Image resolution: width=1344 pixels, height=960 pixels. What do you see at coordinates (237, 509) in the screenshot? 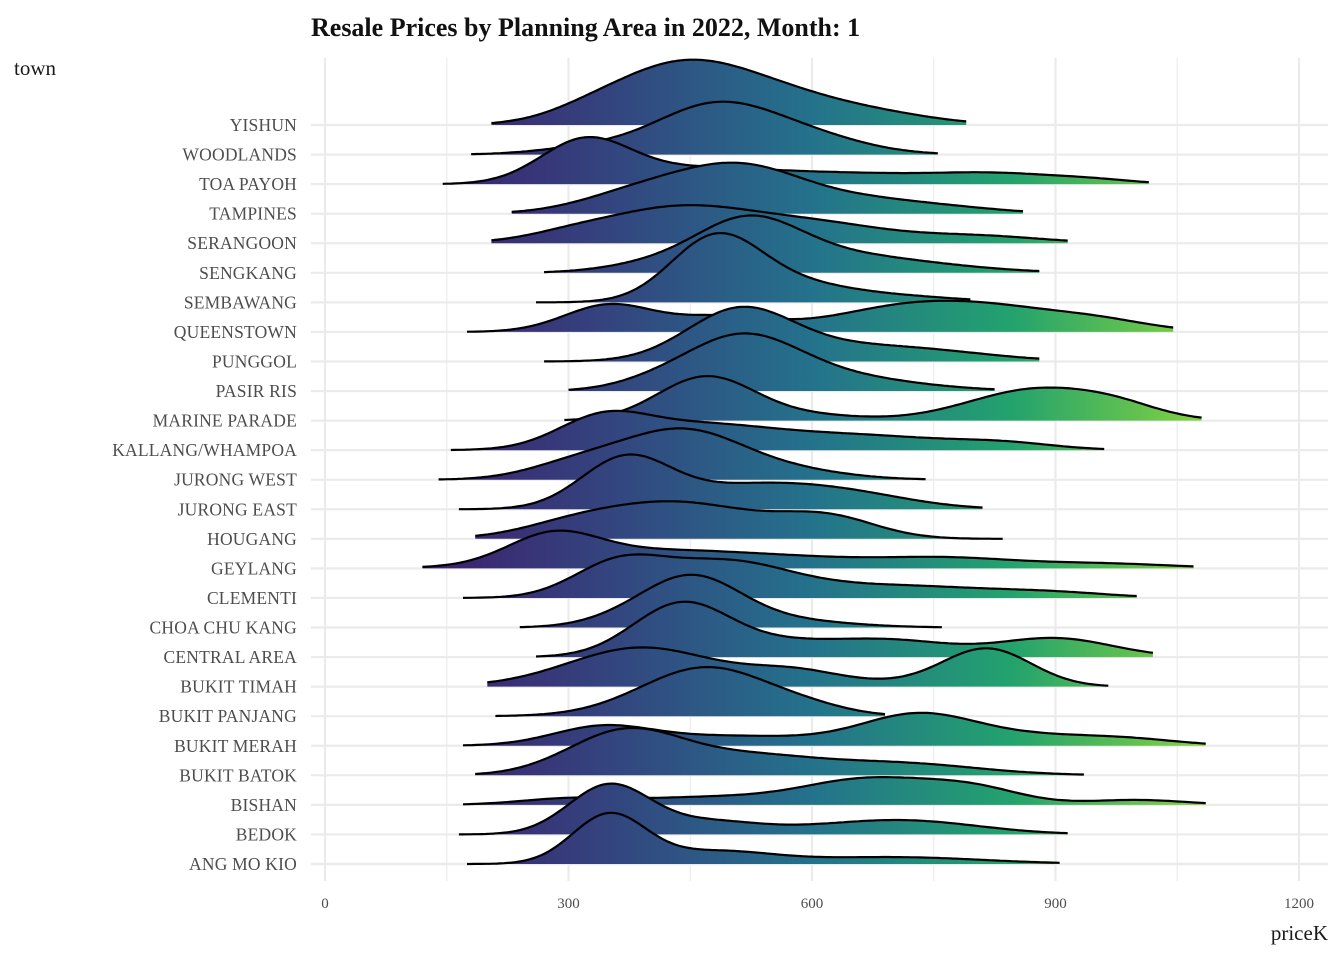
I see `y-tick-label: JURONG EAST` at bounding box center [237, 509].